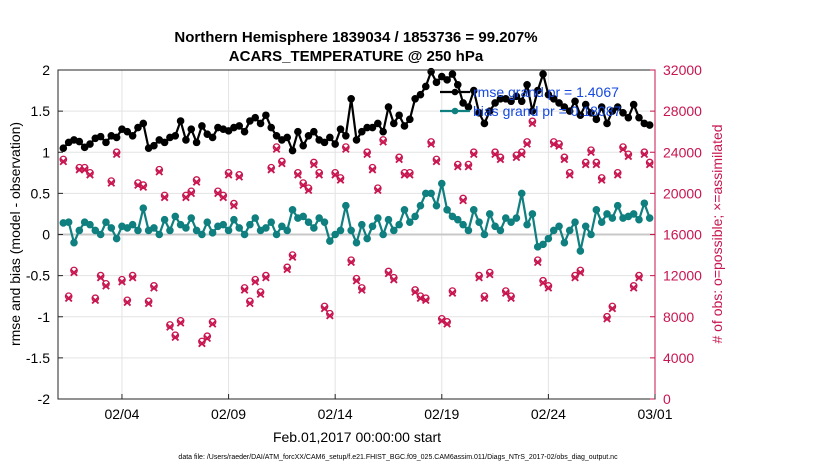 Image resolution: width=830 pixels, height=470 pixels. What do you see at coordinates (38, 358) in the screenshot?
I see `y-tick-label: -1.5` at bounding box center [38, 358].